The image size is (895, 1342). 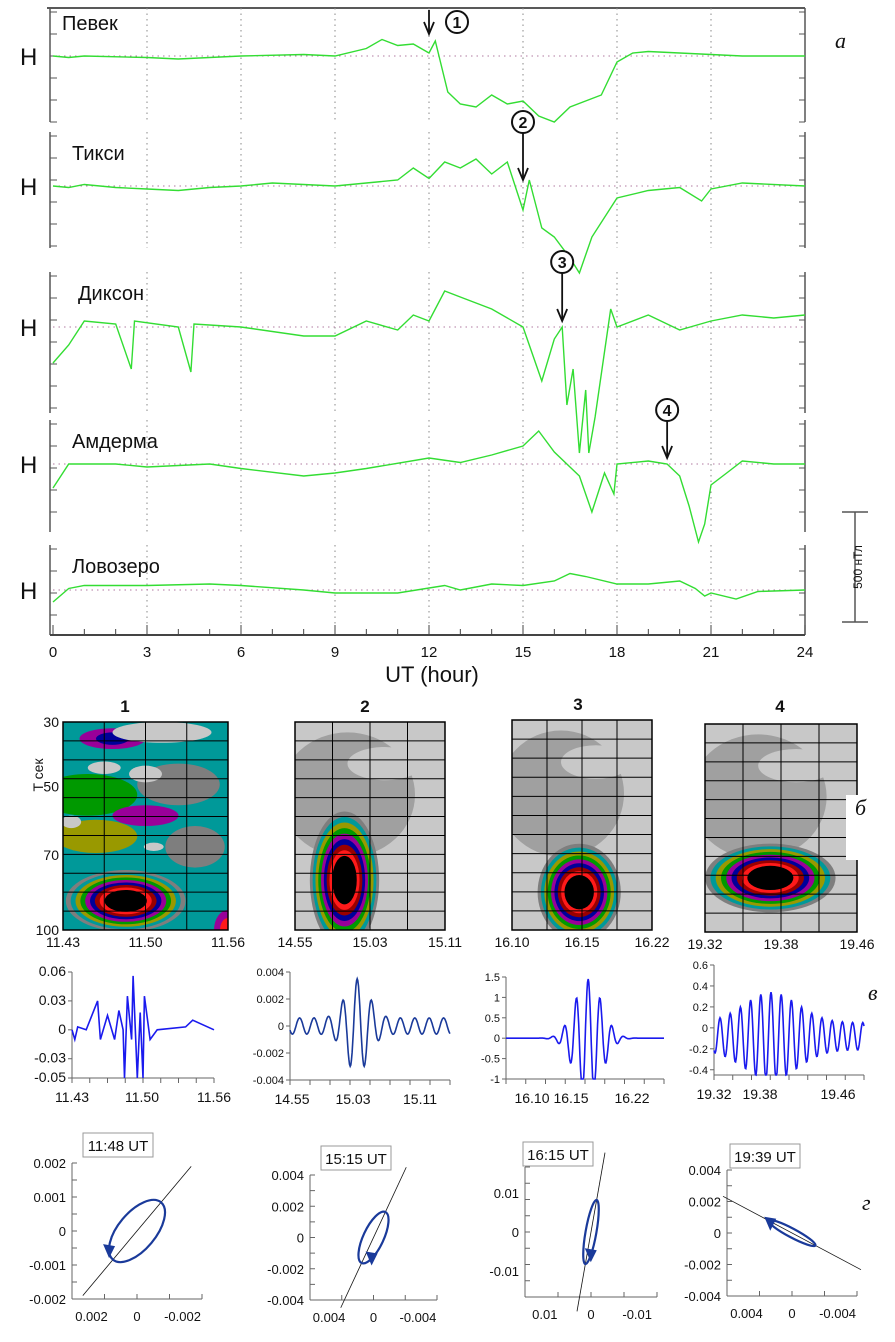 I want to click on station-panel: H Диксон 3, so click(x=413, y=352).